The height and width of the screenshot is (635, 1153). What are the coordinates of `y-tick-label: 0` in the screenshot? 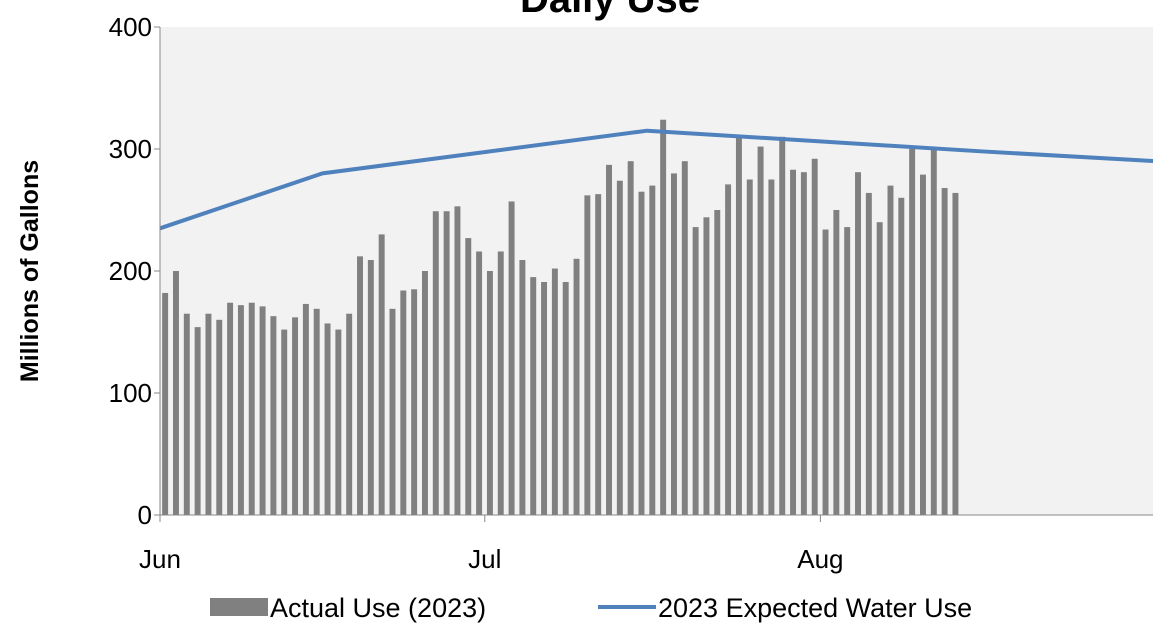 It's located at (145, 515).